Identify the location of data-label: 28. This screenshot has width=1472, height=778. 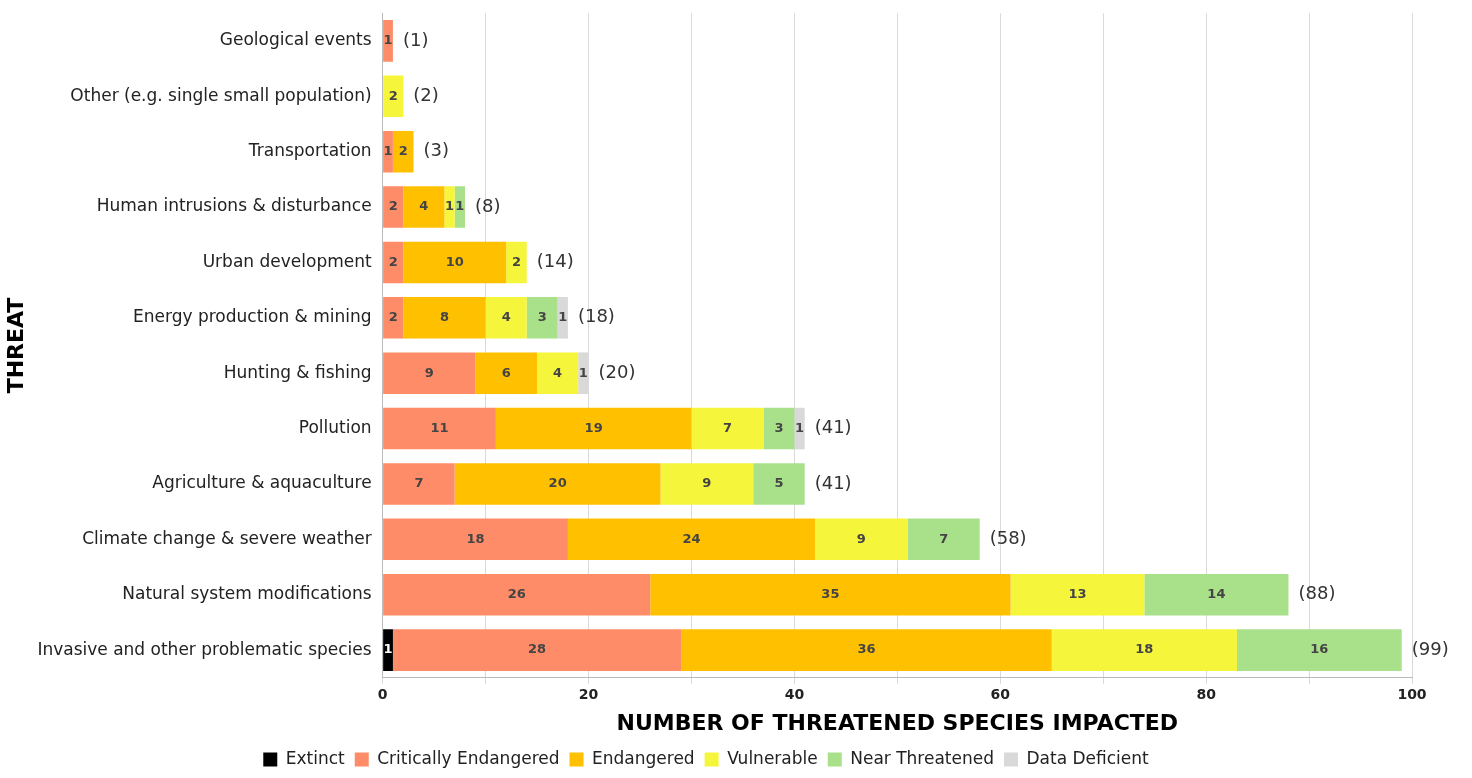
(537, 649).